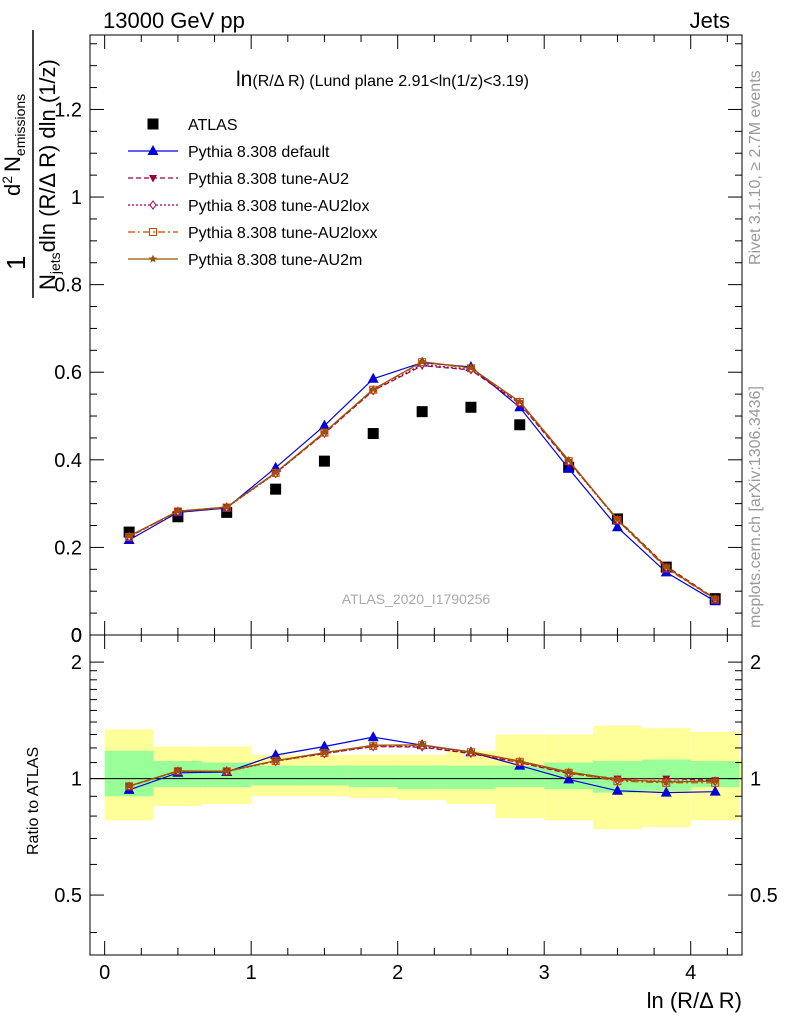 This screenshot has width=786, height=1024. I want to click on ylabel-num-n: N, so click(12, 164).